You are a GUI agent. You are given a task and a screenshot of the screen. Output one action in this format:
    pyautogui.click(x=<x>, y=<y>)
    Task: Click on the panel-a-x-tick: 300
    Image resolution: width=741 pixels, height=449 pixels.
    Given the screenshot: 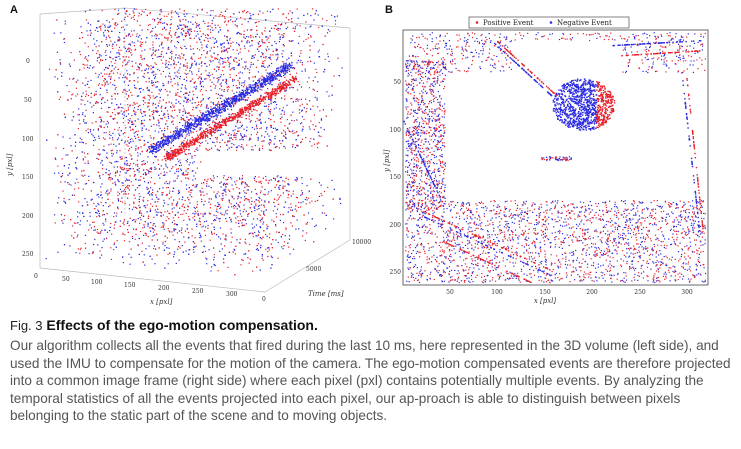 What is the action you would take?
    pyautogui.click(x=232, y=294)
    